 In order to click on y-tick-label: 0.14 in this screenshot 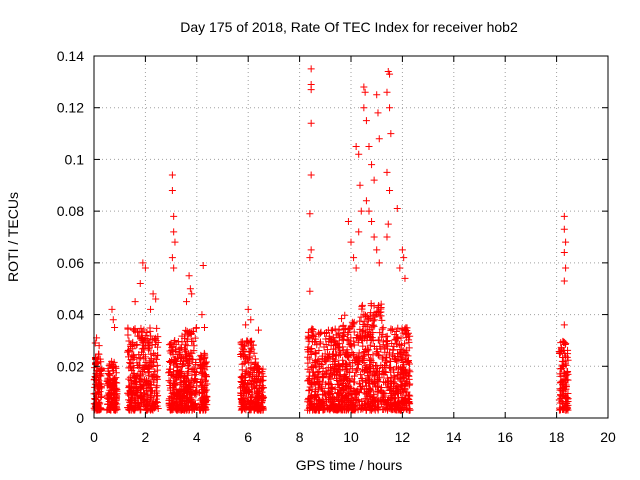, I will do `click(70, 56)`.